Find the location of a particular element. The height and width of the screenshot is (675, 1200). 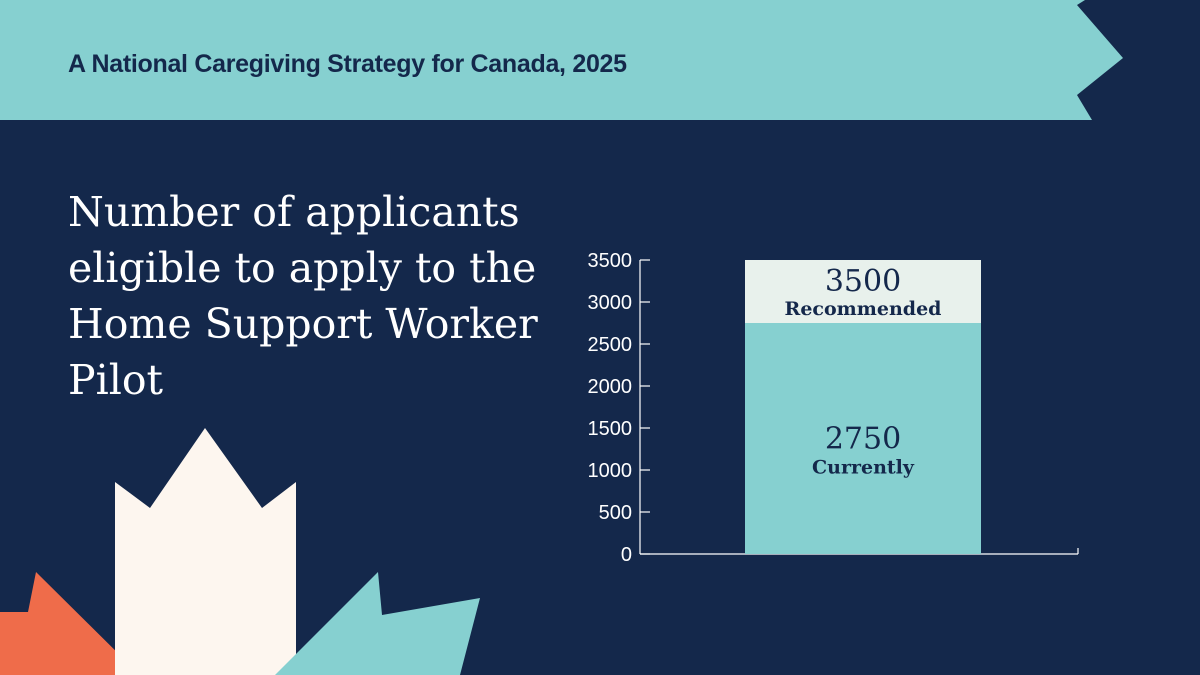

cream-leaf-shape is located at coordinates (205, 551).